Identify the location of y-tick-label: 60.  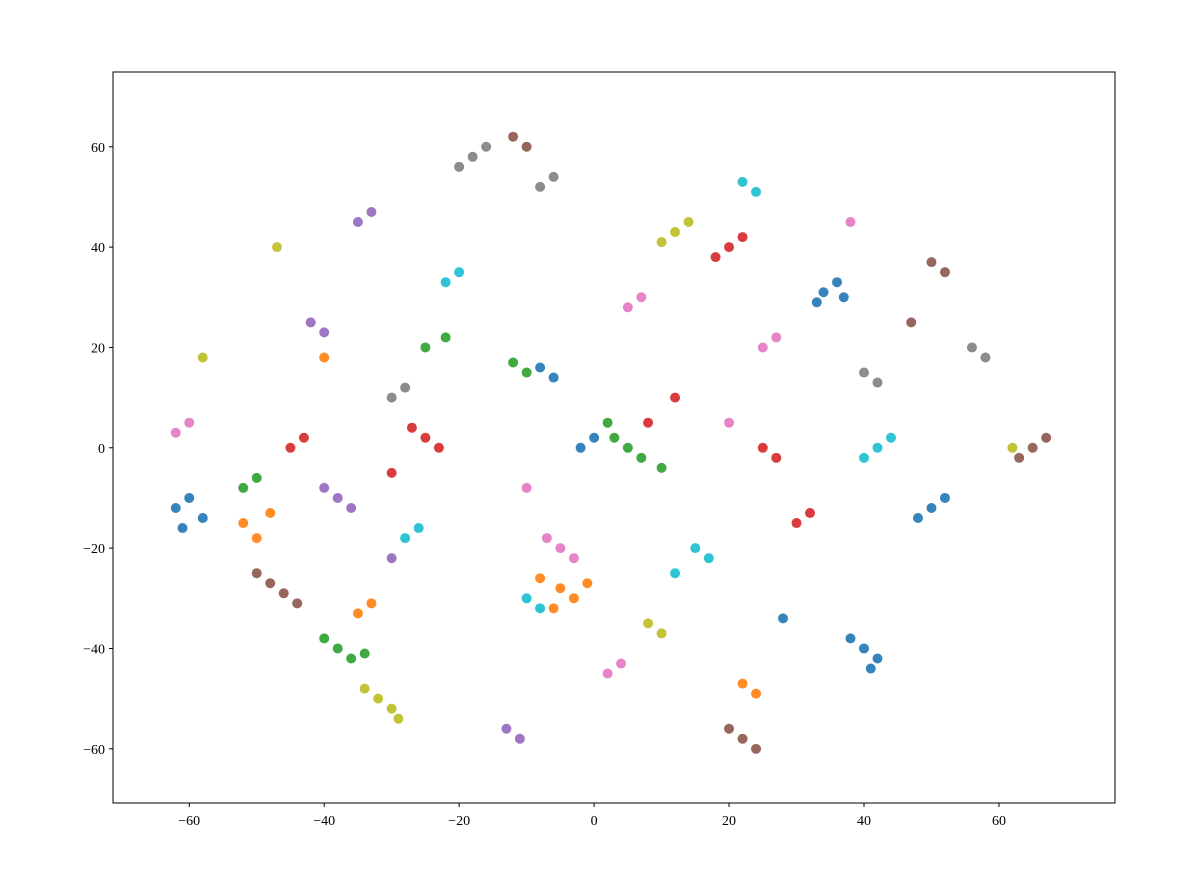
(98, 148).